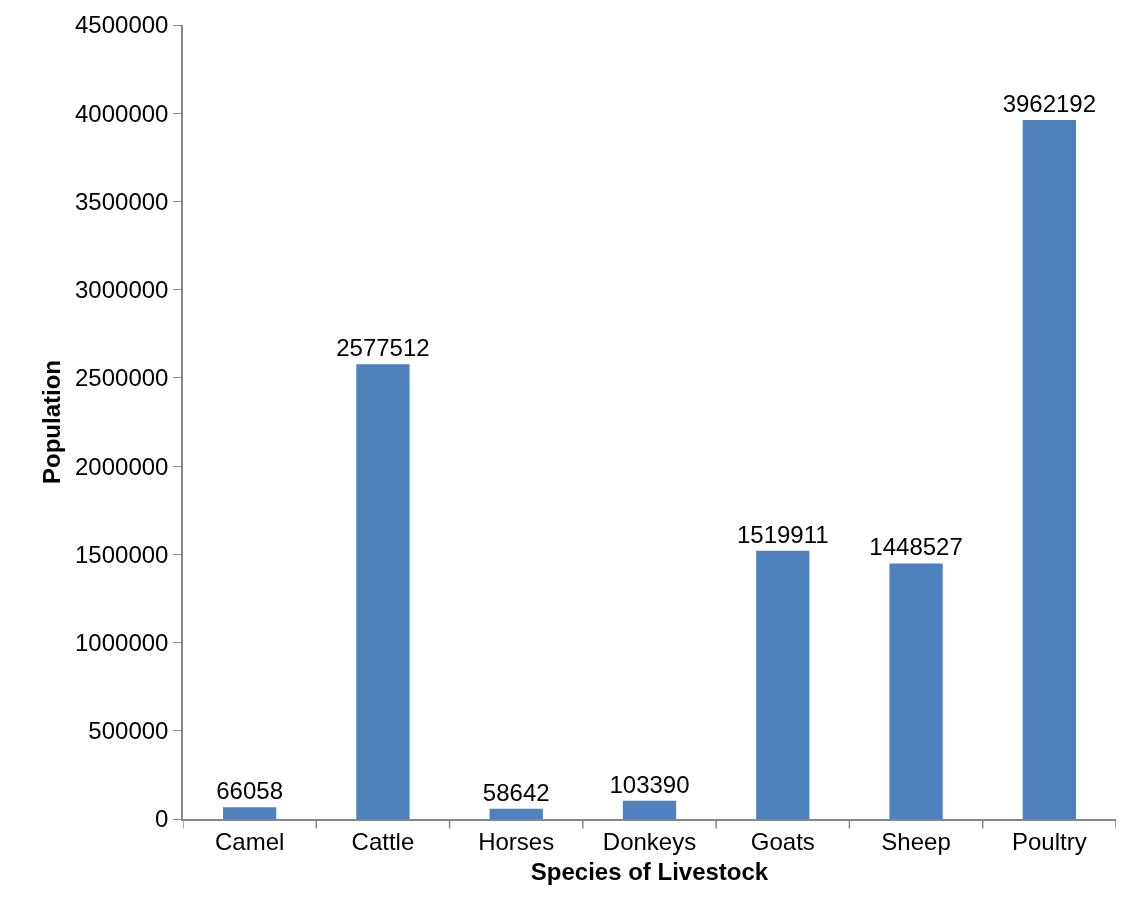 The width and height of the screenshot is (1126, 923). What do you see at coordinates (782, 534) in the screenshot?
I see `data-label: 1519911` at bounding box center [782, 534].